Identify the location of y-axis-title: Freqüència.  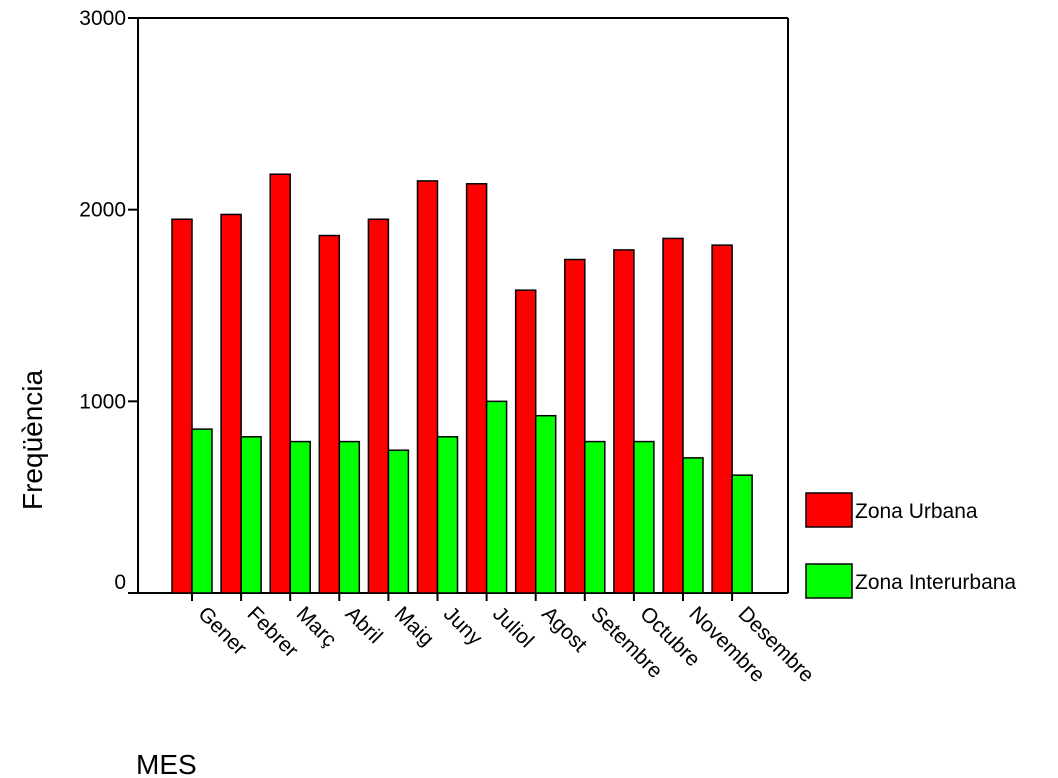
(32, 439).